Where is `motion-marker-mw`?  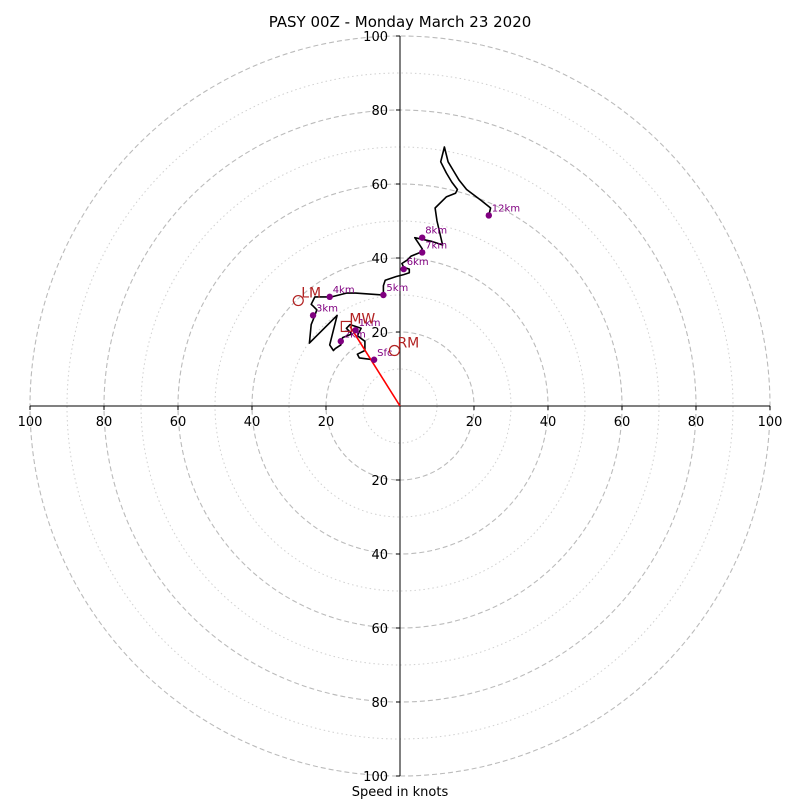 motion-marker-mw is located at coordinates (346, 326).